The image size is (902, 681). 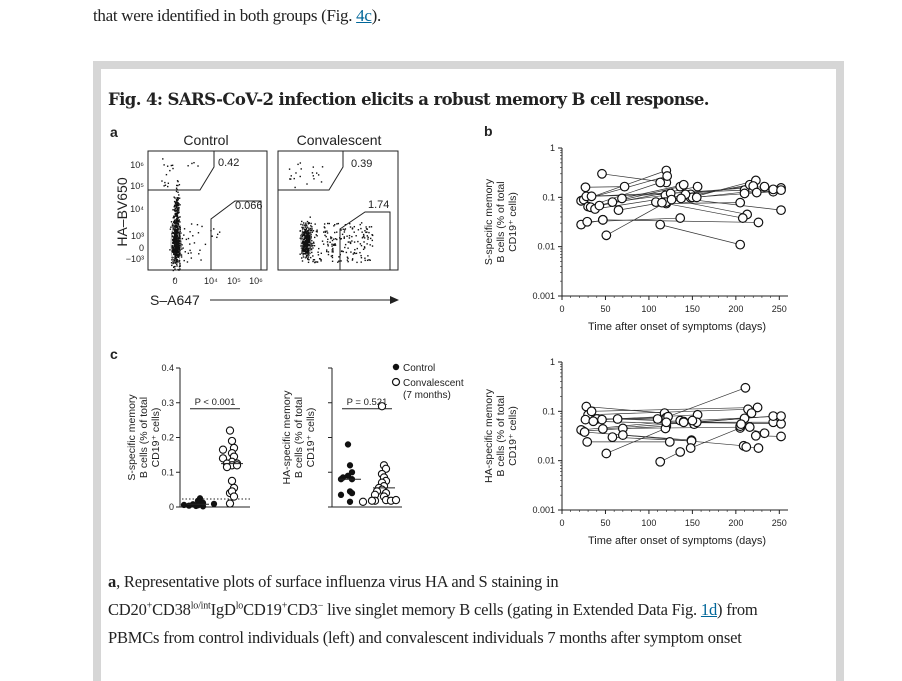 What do you see at coordinates (112, 581) in the screenshot?
I see `caption-panel-label: a` at bounding box center [112, 581].